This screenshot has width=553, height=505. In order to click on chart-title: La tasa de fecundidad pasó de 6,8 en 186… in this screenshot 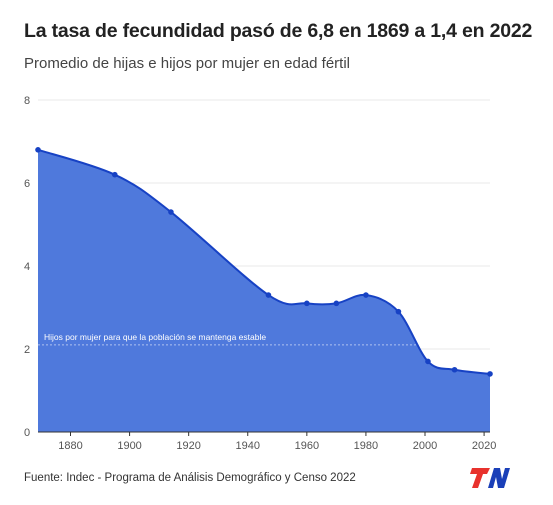, I will do `click(278, 31)`.